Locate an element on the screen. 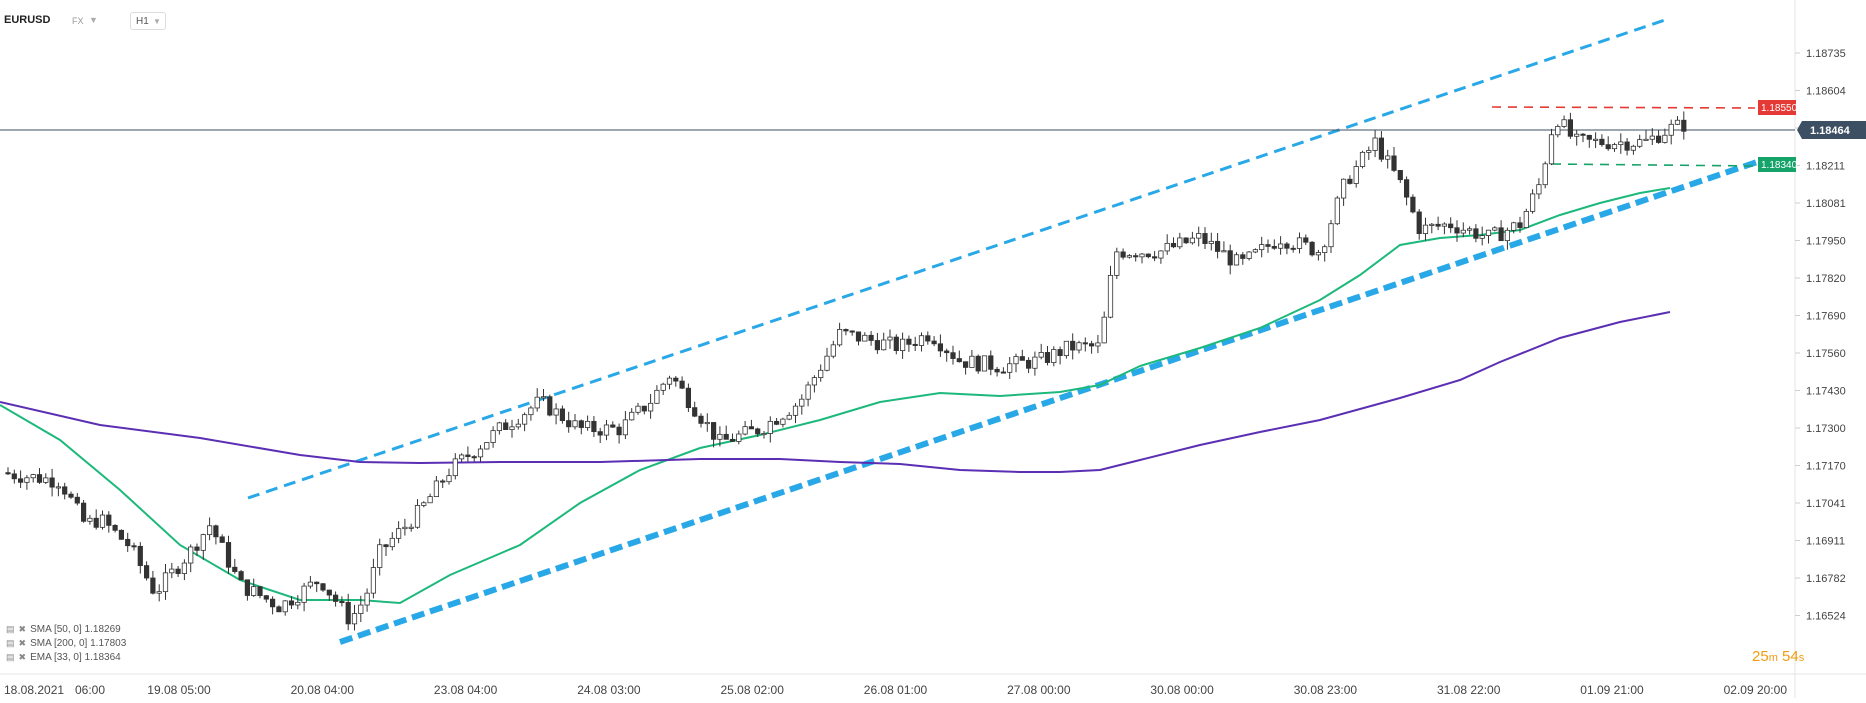  countdown-minutes-unit: m is located at coordinates (1773, 658).